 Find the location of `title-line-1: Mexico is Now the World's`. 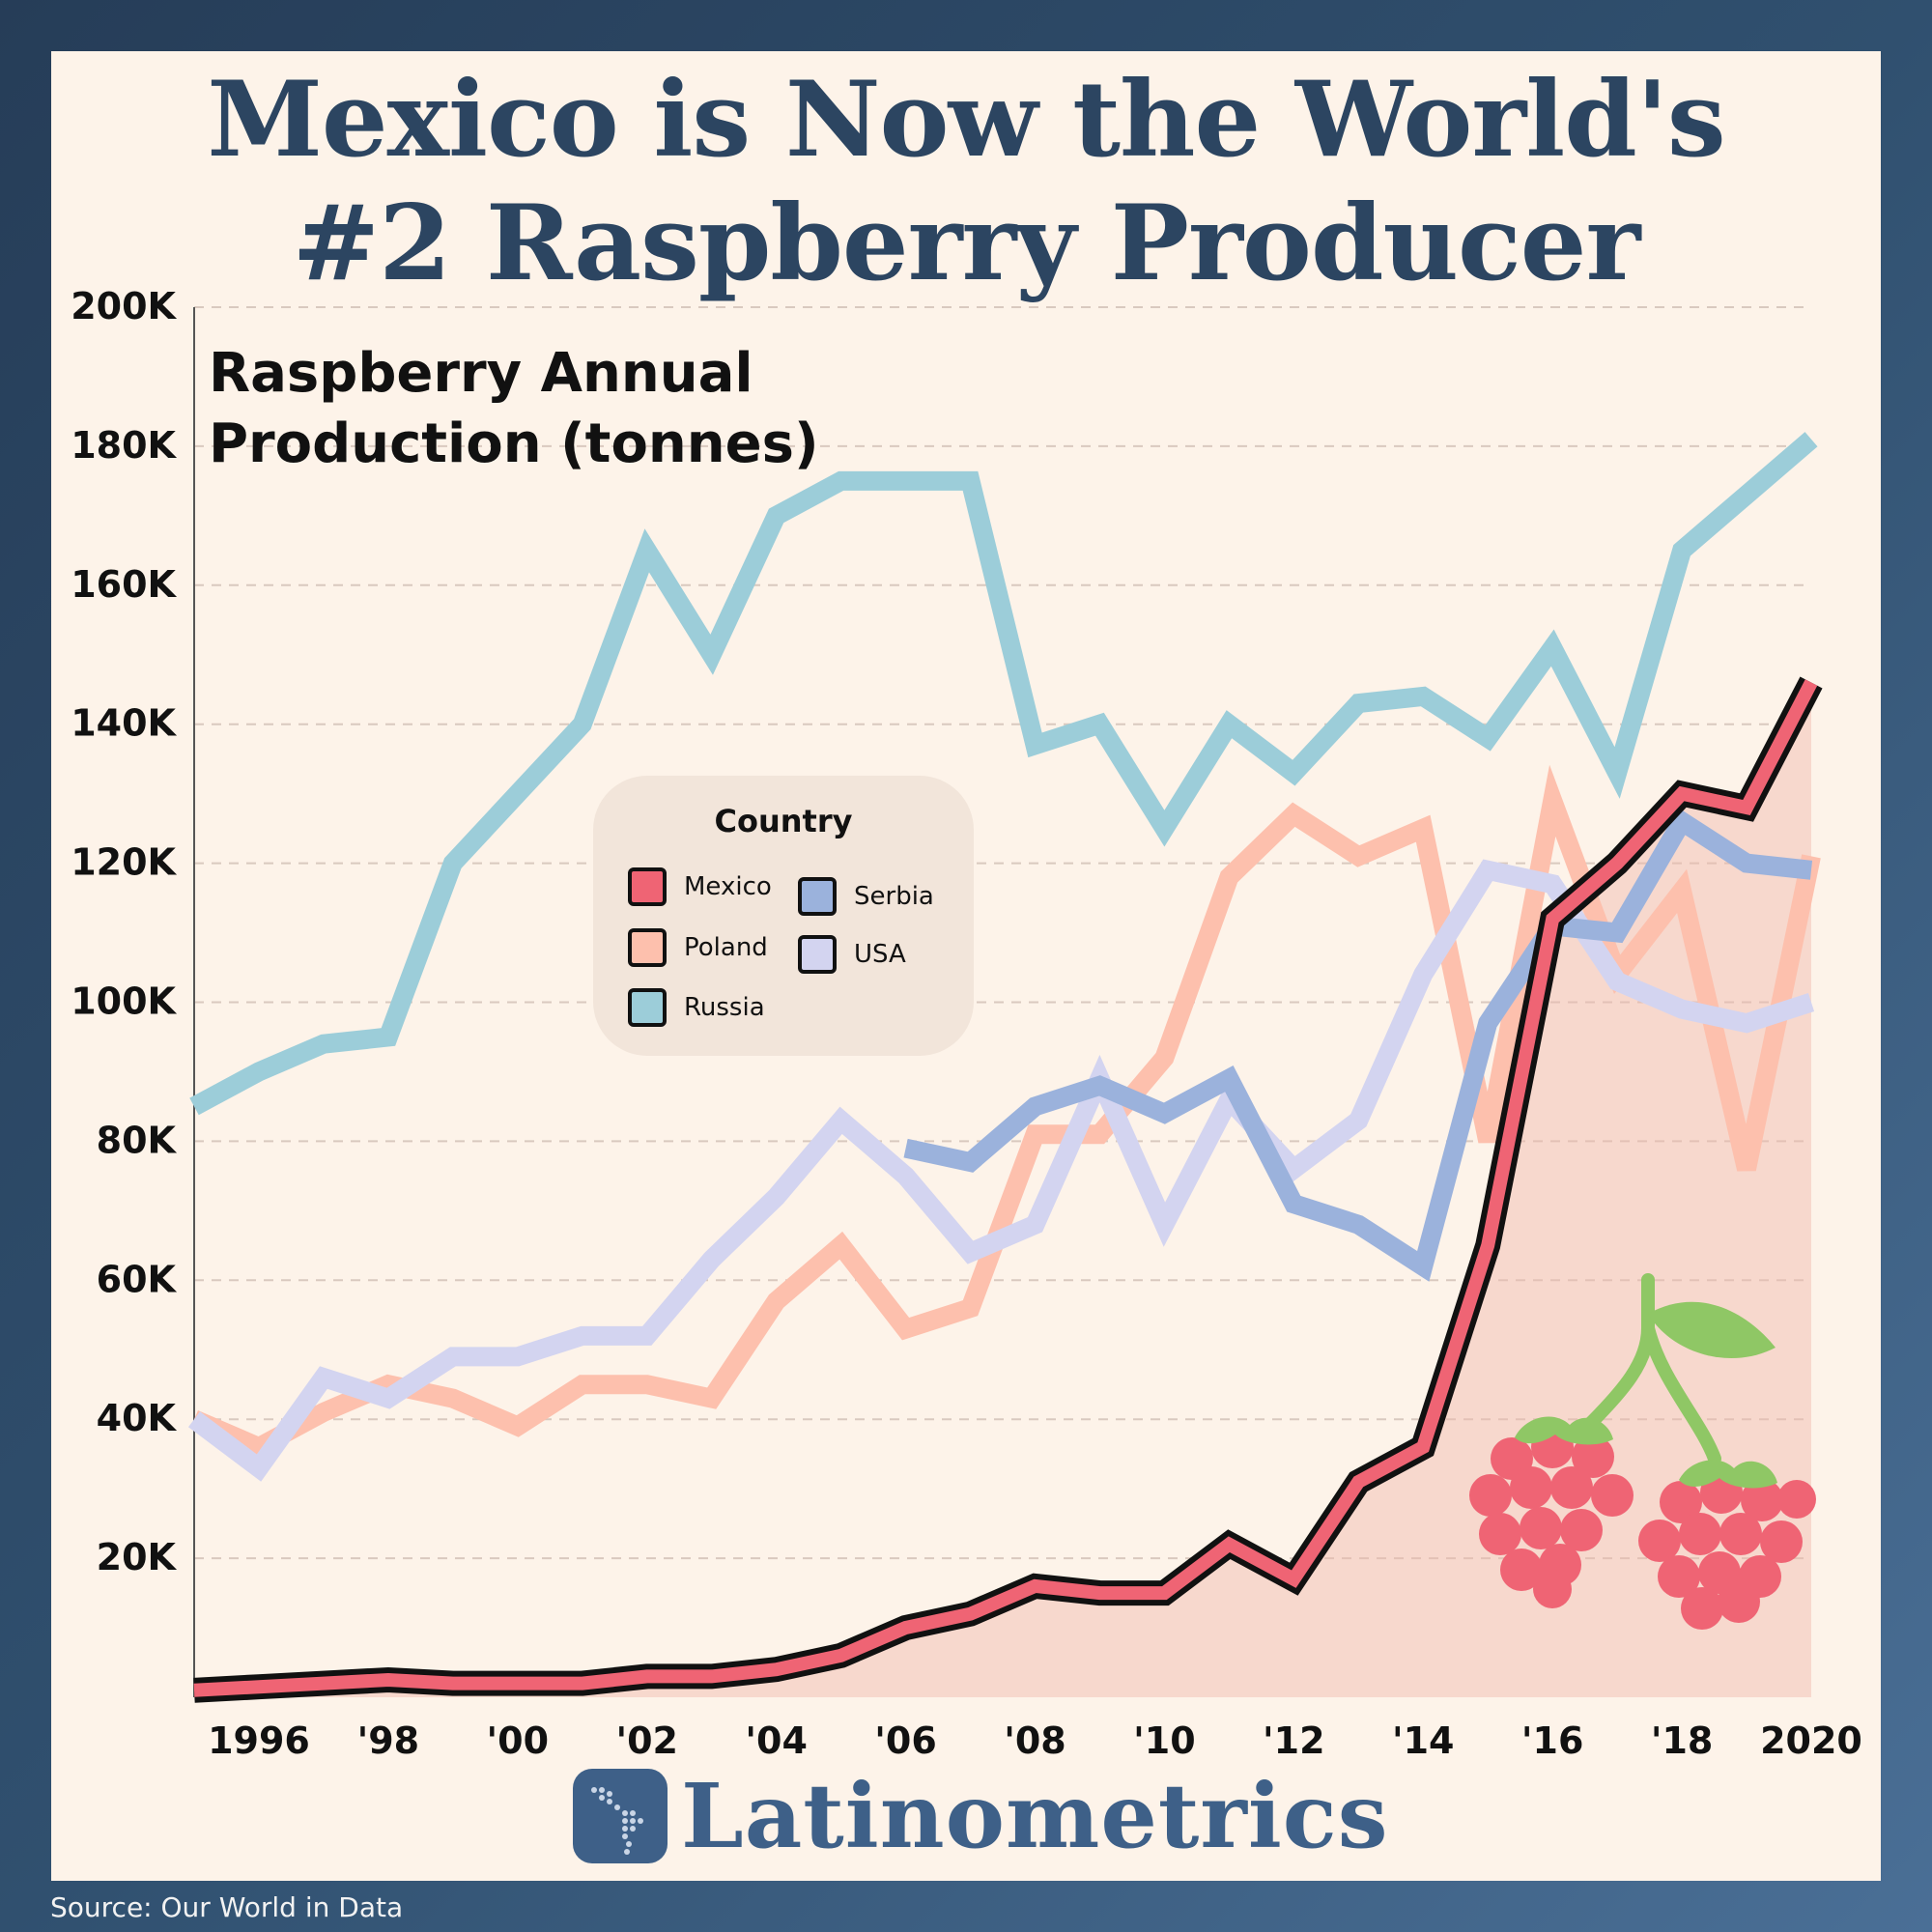

title-line-1: Mexico is Now the World's is located at coordinates (966, 120).